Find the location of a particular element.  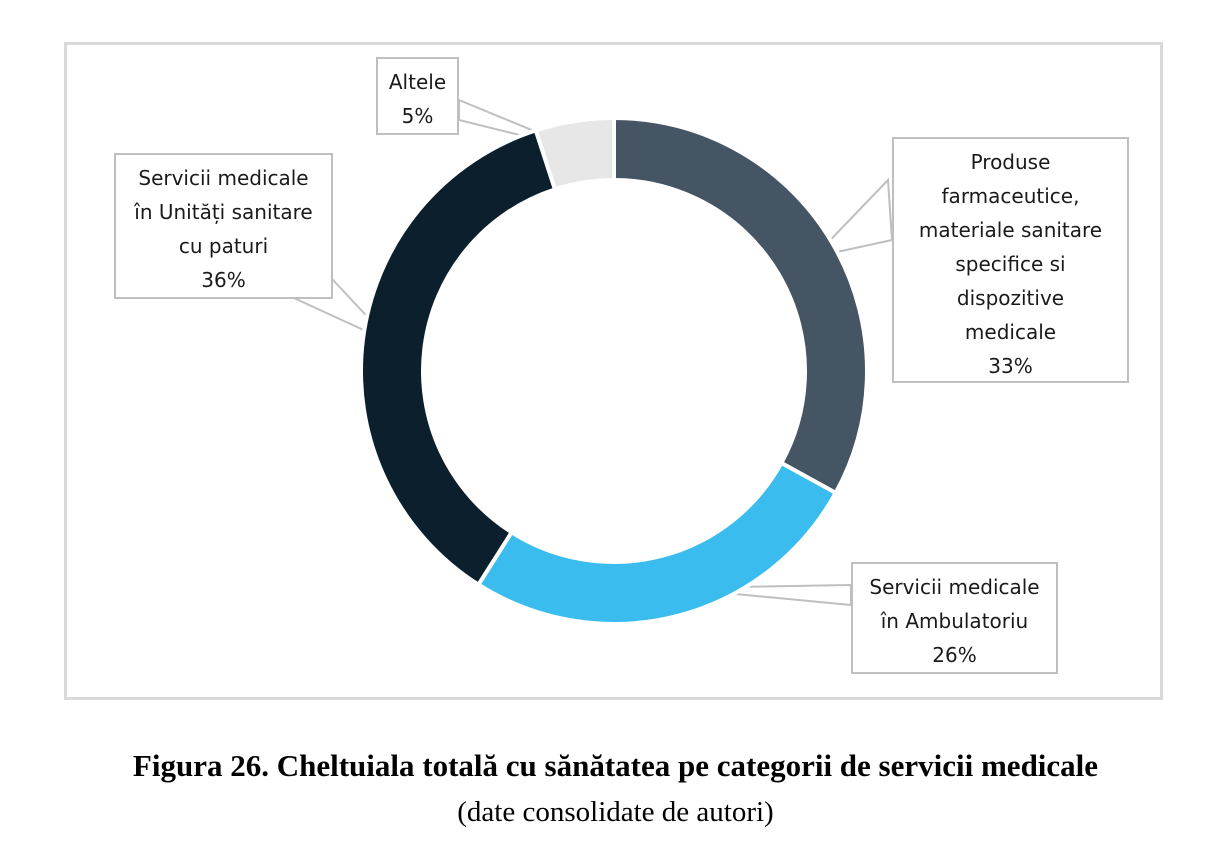

callout-pointer is located at coordinates (852, 218).